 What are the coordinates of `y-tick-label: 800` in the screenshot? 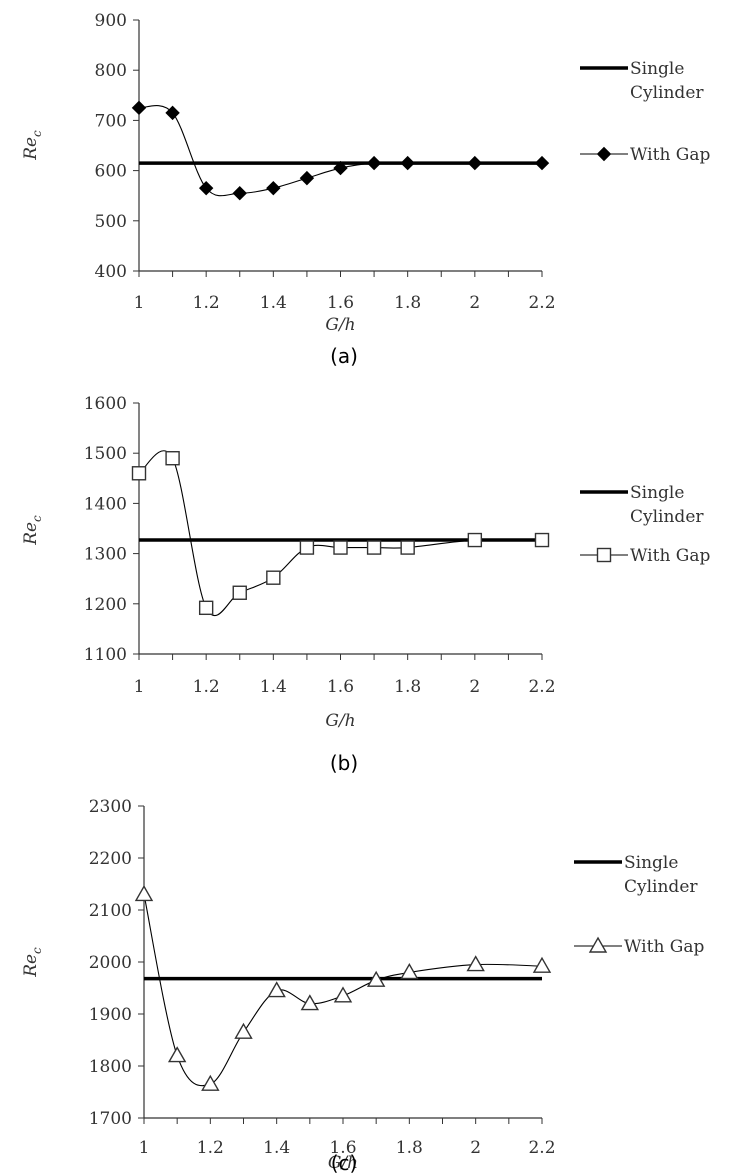 It's located at (111, 71).